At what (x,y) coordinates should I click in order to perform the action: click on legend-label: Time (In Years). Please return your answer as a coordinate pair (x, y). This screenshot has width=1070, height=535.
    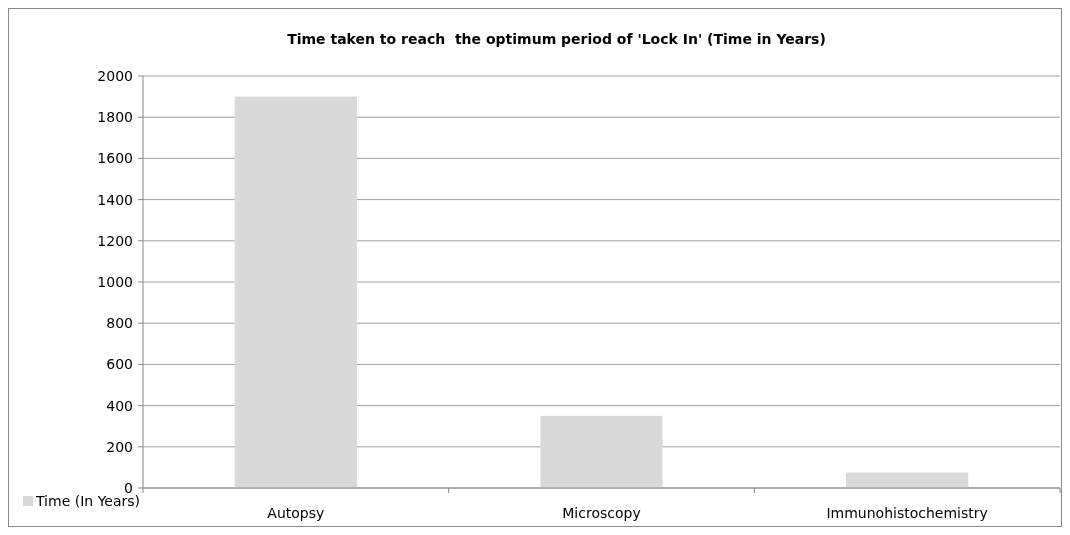
    Looking at the image, I should click on (88, 501).